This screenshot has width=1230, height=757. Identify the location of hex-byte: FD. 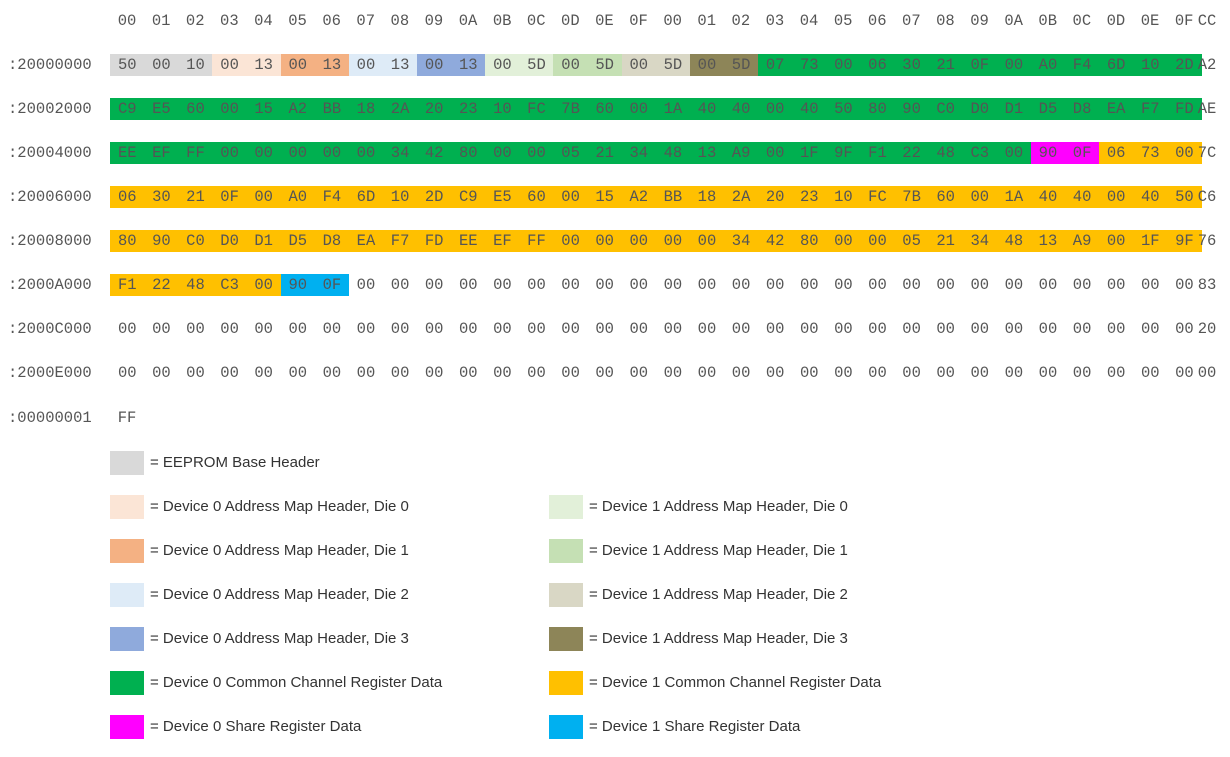
(1184, 109).